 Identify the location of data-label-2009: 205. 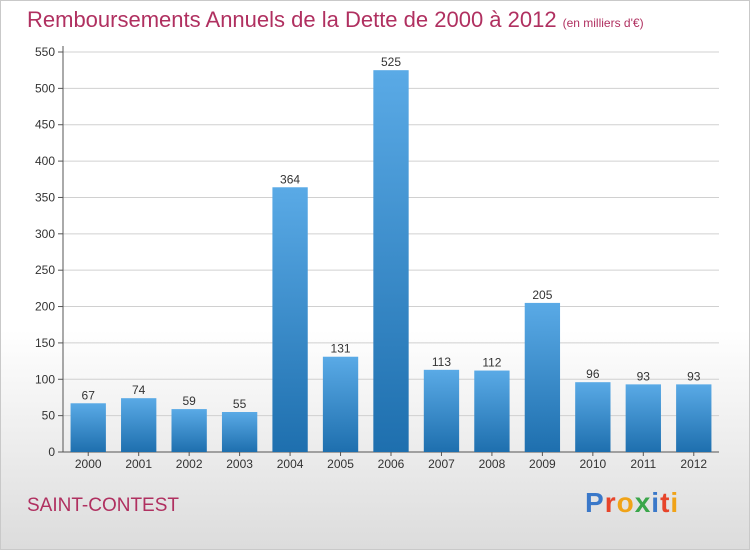
(542, 295).